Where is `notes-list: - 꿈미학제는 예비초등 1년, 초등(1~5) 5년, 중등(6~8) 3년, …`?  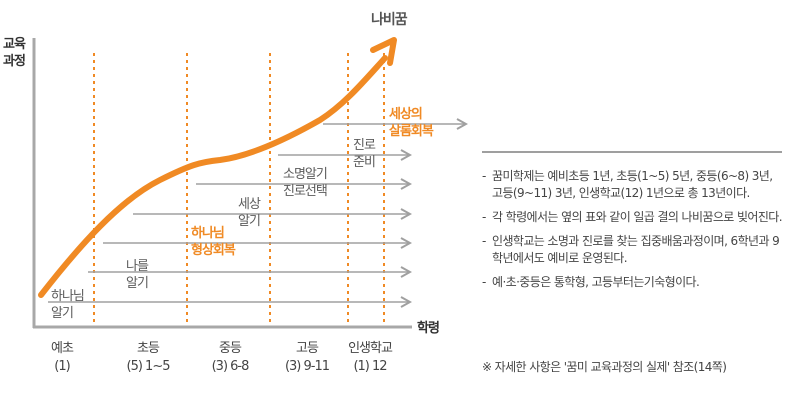
notes-list: - 꿈미학제는 예비초등 1년, 초등(1~5) 5년, 중등(6~8) 3년, … is located at coordinates (632, 233).